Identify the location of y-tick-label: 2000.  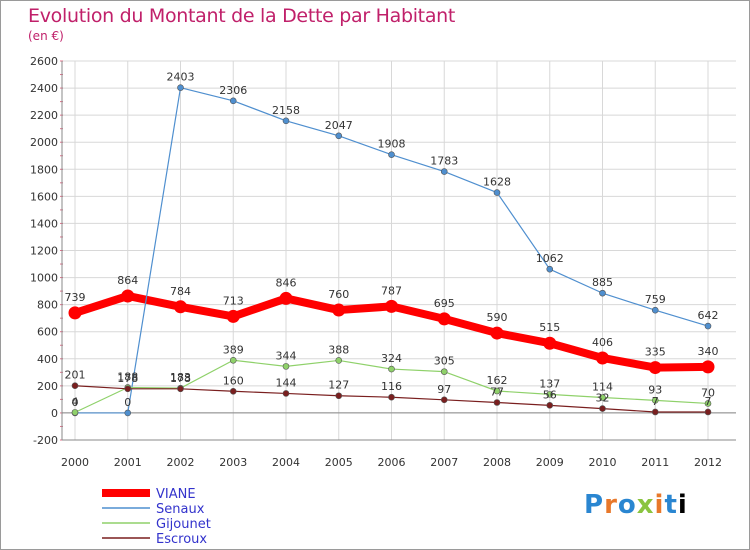
(44, 142).